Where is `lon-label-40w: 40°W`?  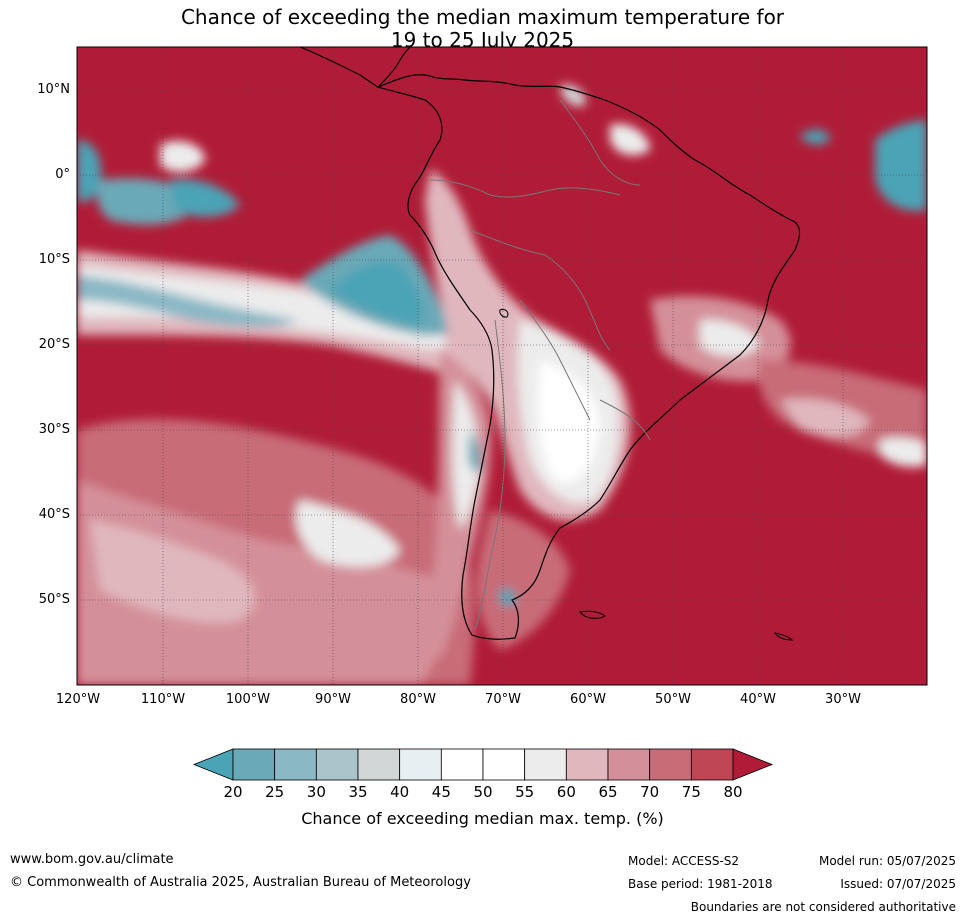
lon-label-40w: 40°W is located at coordinates (758, 699).